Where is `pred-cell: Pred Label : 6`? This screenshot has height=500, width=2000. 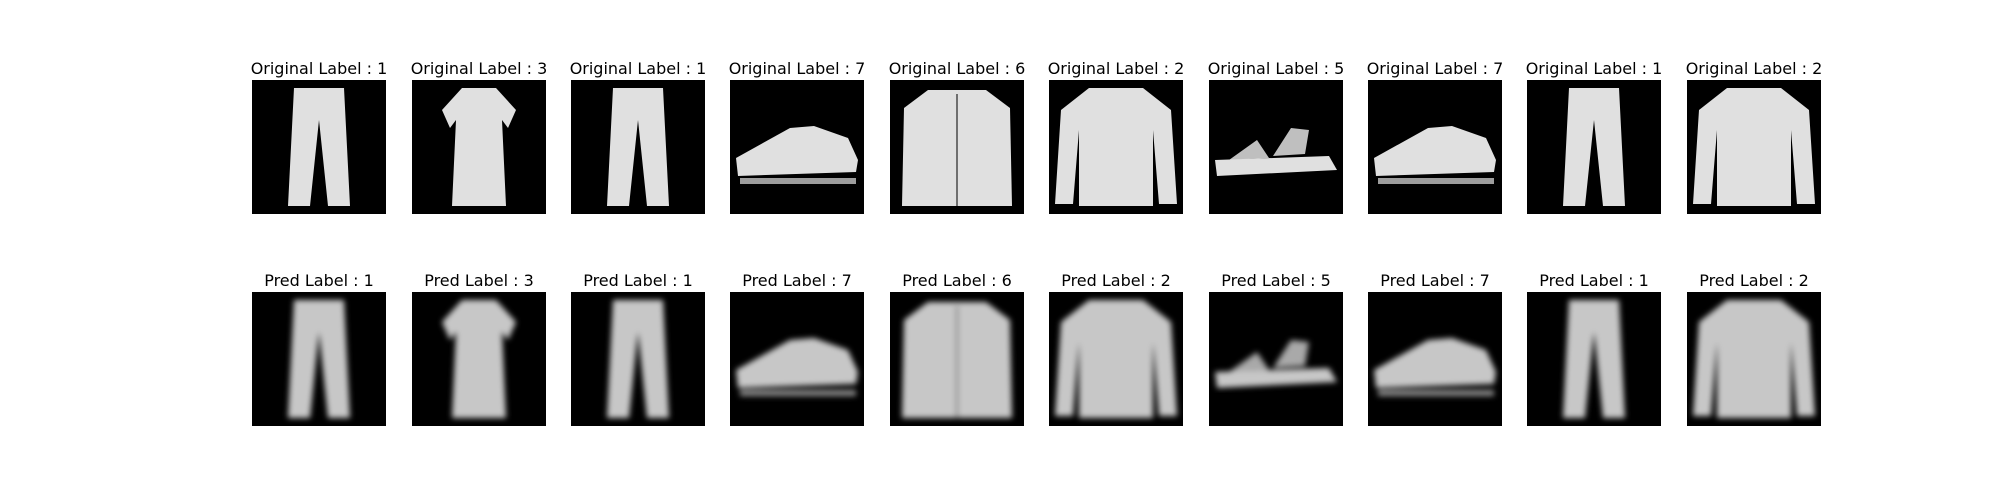 pred-cell: Pred Label : 6 is located at coordinates (957, 348).